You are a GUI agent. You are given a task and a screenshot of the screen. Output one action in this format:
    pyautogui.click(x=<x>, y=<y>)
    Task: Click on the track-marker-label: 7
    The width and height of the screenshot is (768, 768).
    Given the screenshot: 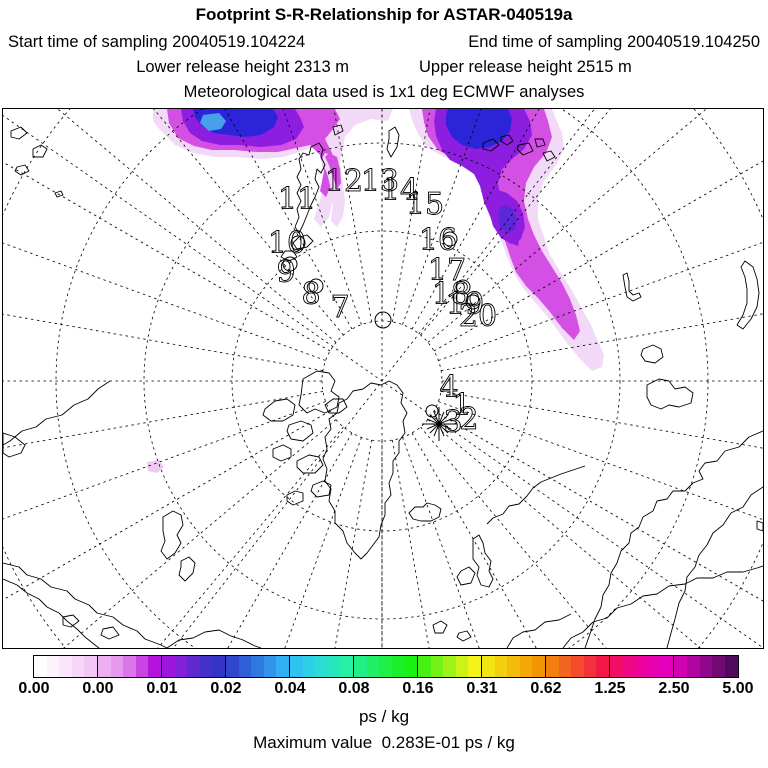 What is the action you would take?
    pyautogui.click(x=339, y=307)
    